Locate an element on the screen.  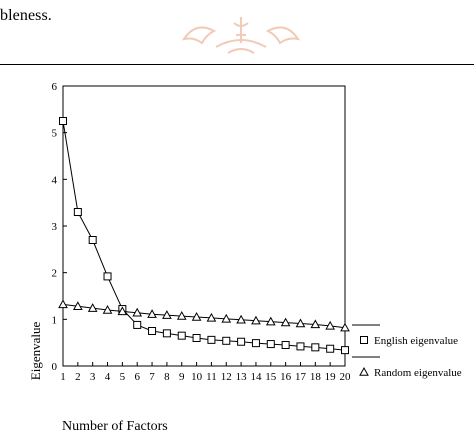
x-tick-label: 1 is located at coordinates (63, 377).